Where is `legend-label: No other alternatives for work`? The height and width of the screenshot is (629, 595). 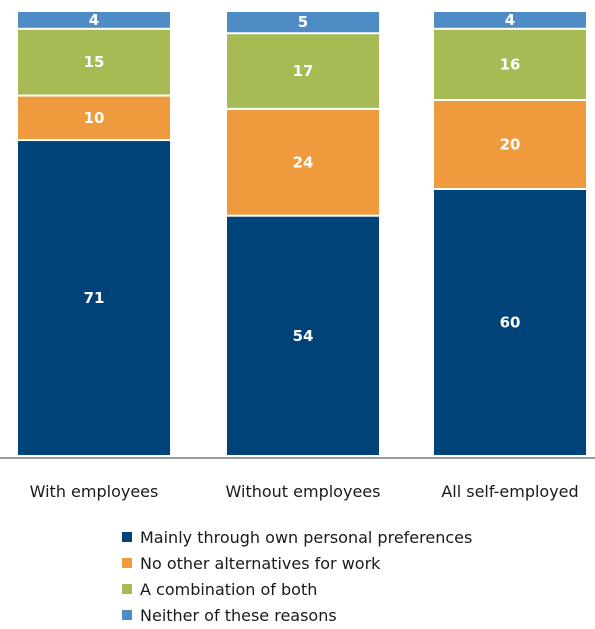
legend-label: No other alternatives for work is located at coordinates (260, 563).